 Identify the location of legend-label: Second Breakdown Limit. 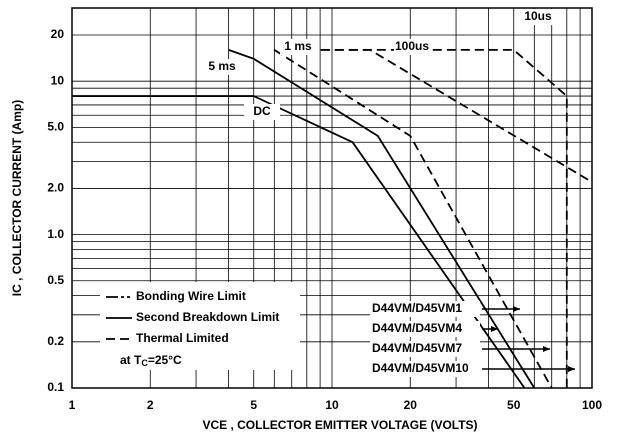
(207, 317).